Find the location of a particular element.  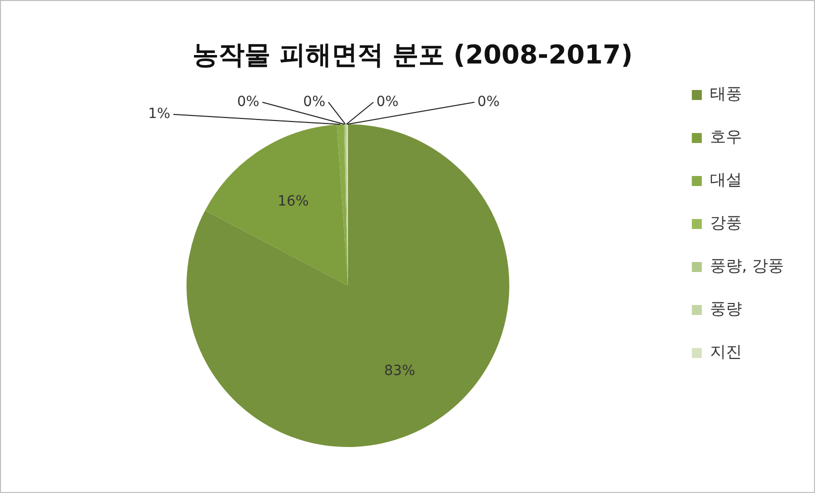

legend-label: 풍량 is located at coordinates (726, 308).